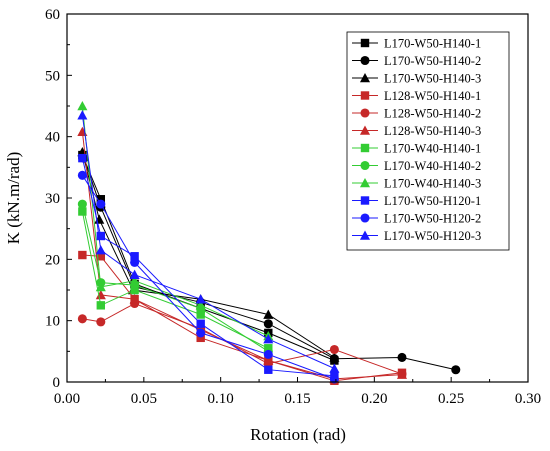  What do you see at coordinates (52, 322) in the screenshot?
I see `y-tick-label: 10` at bounding box center [52, 322].